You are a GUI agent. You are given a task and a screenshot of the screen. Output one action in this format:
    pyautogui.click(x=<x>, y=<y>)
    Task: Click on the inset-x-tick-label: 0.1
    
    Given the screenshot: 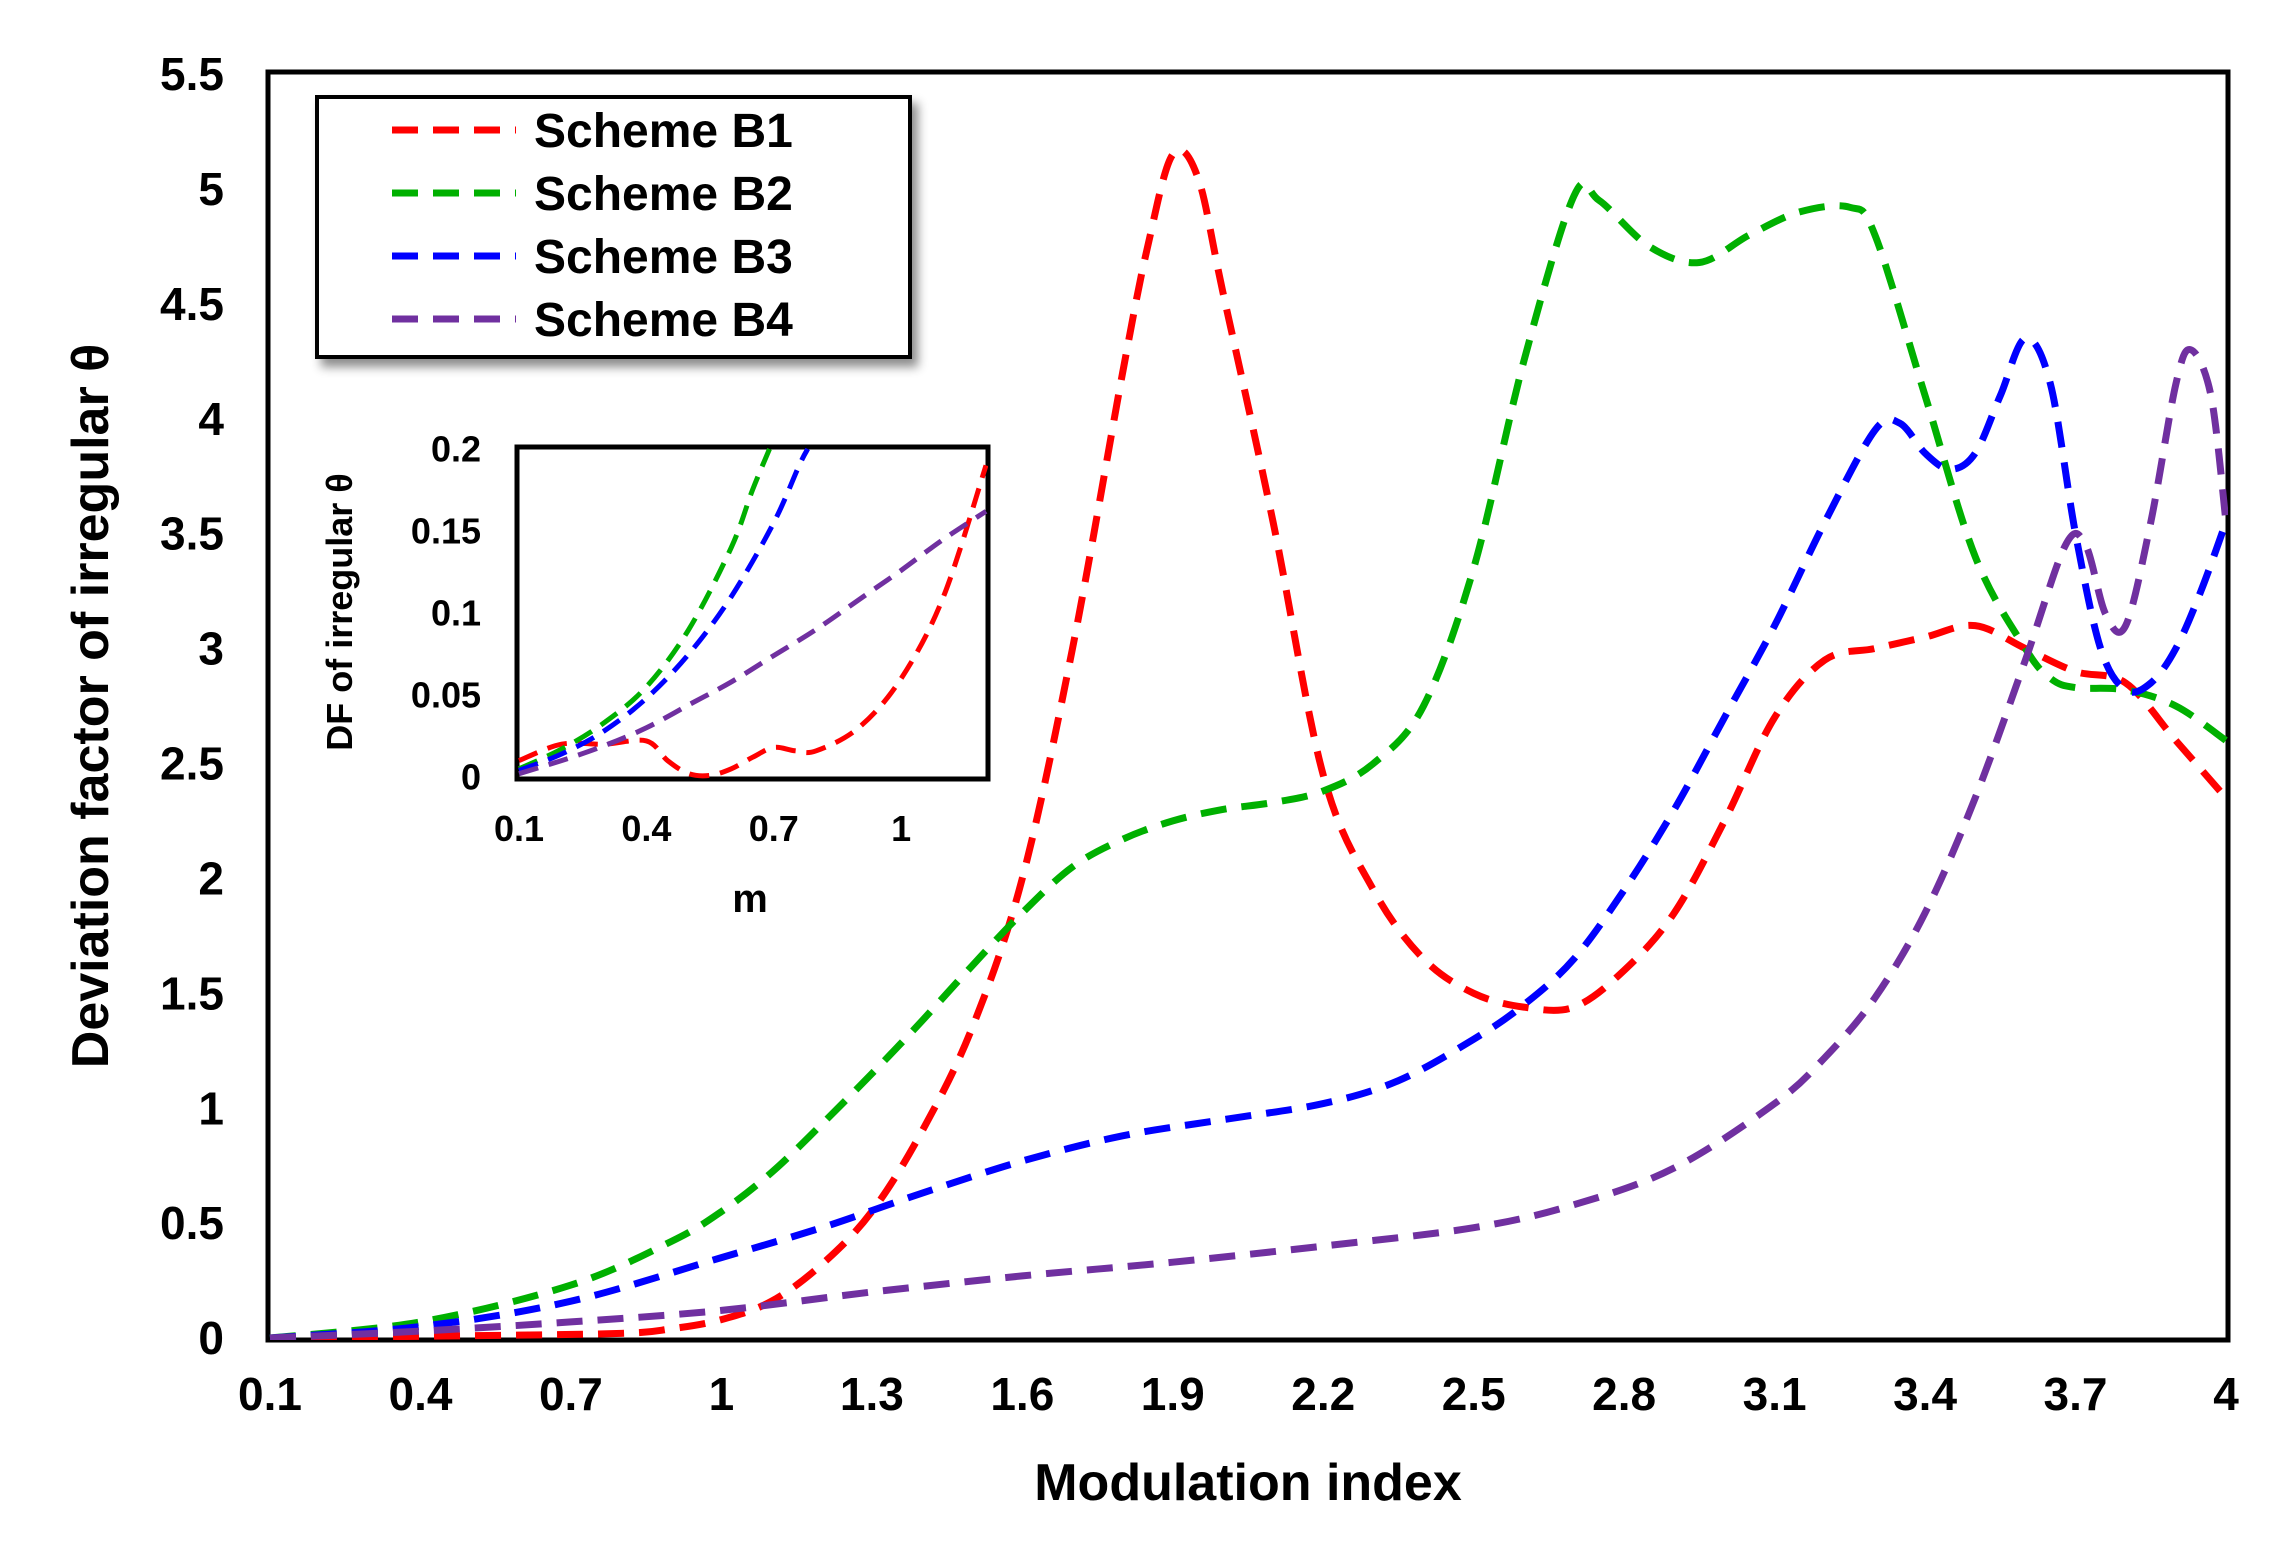 What is the action you would take?
    pyautogui.click(x=519, y=828)
    